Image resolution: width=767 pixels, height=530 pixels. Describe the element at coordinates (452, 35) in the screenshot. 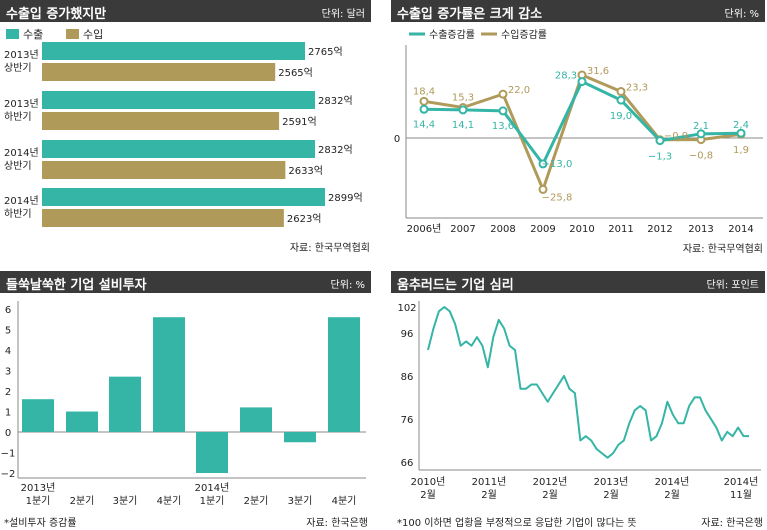

I see `legend-label: 수출증감률` at that location.